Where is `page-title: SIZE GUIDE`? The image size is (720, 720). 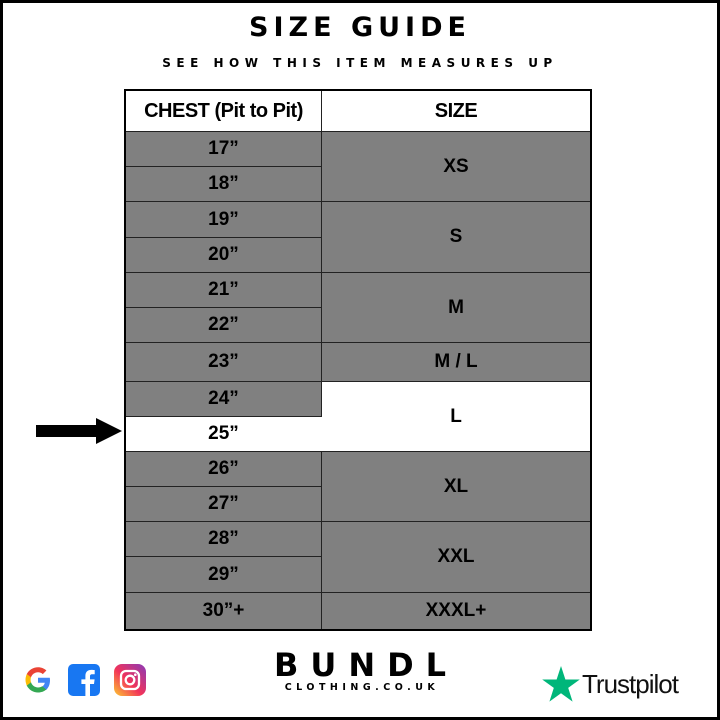
page-title: SIZE GUIDE is located at coordinates (360, 27).